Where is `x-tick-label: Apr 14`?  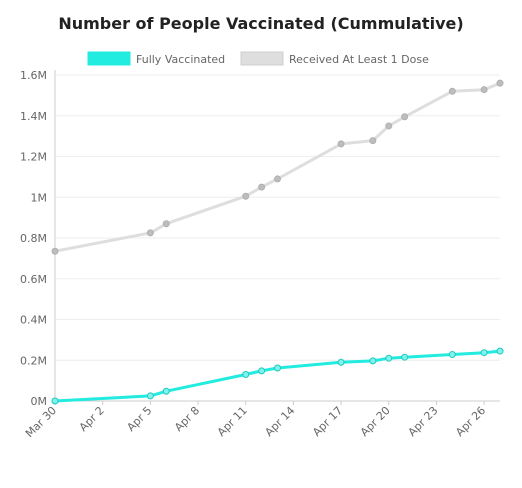
x-tick-label: Apr 14 is located at coordinates (279, 421).